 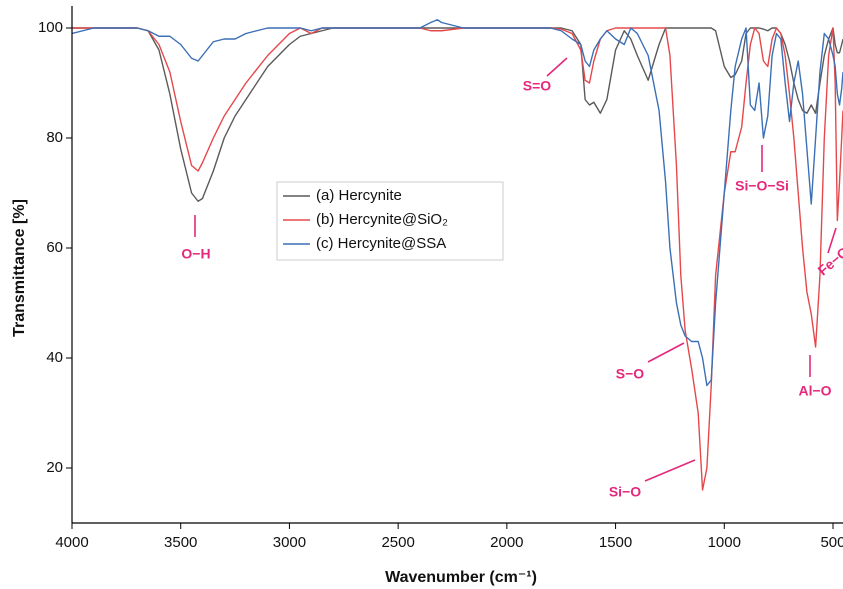 I want to click on x-tick-label: 2500, so click(x=397, y=542).